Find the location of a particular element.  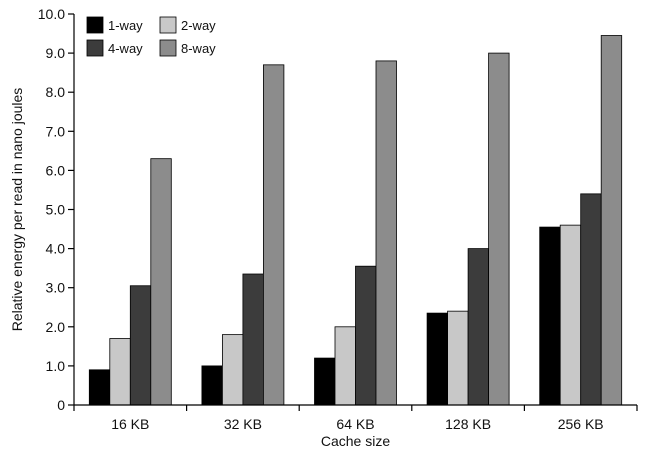

legend-label: 8-way is located at coordinates (198, 48).